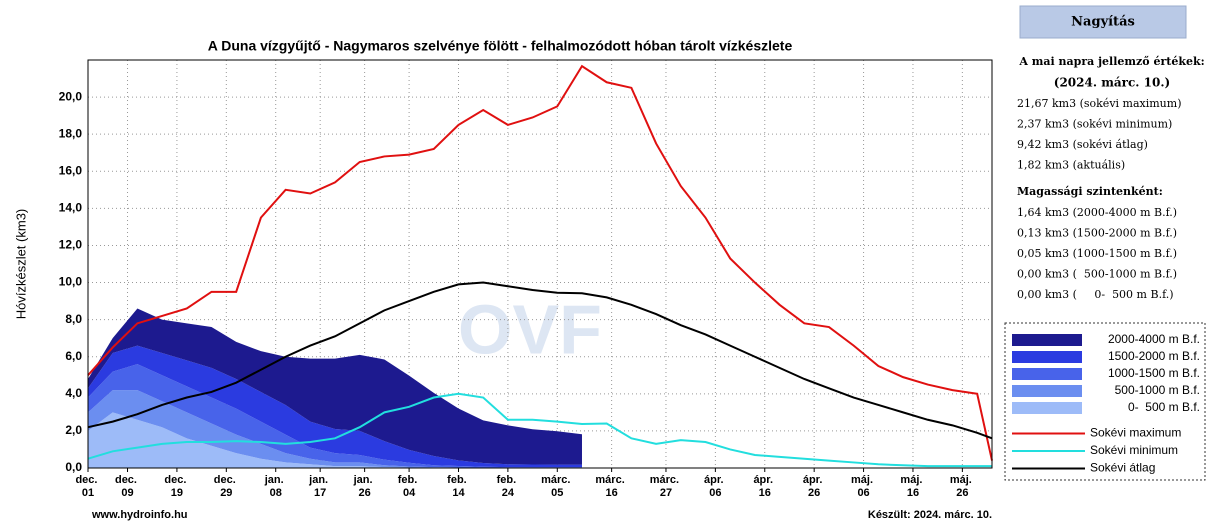  What do you see at coordinates (1095, 294) in the screenshot?
I see `level-value: 0,00 km3 ( 0- 500 m B.f.)` at bounding box center [1095, 294].